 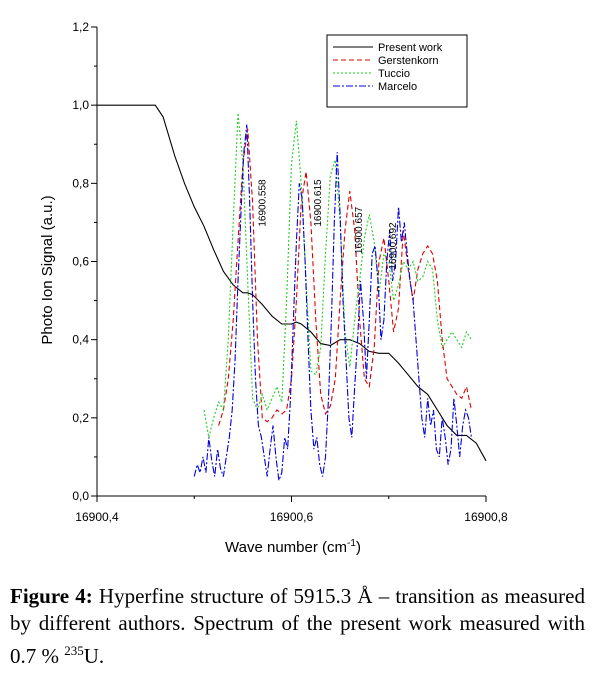 I want to click on y-tick-label: 1,0, so click(x=80, y=105).